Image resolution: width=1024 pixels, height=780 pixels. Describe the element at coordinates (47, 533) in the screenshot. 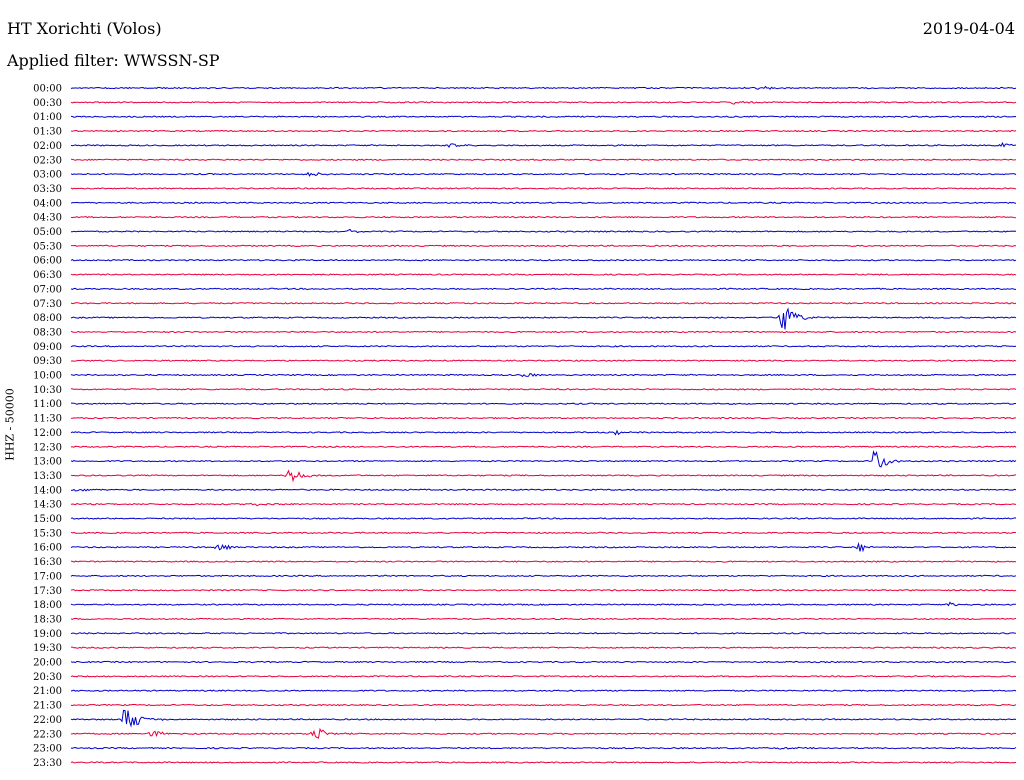

I see `row-time-label: 15:30` at that location.